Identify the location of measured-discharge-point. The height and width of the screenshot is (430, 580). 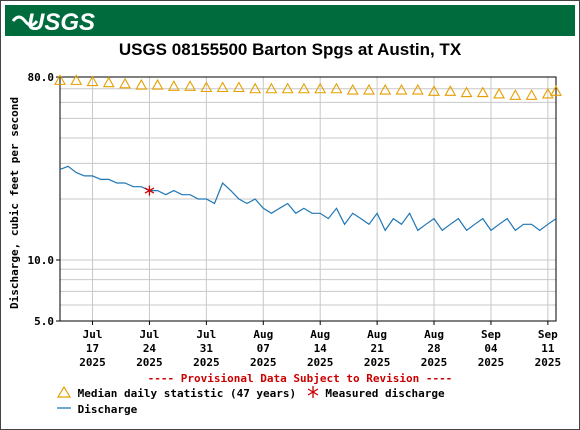
(149, 190).